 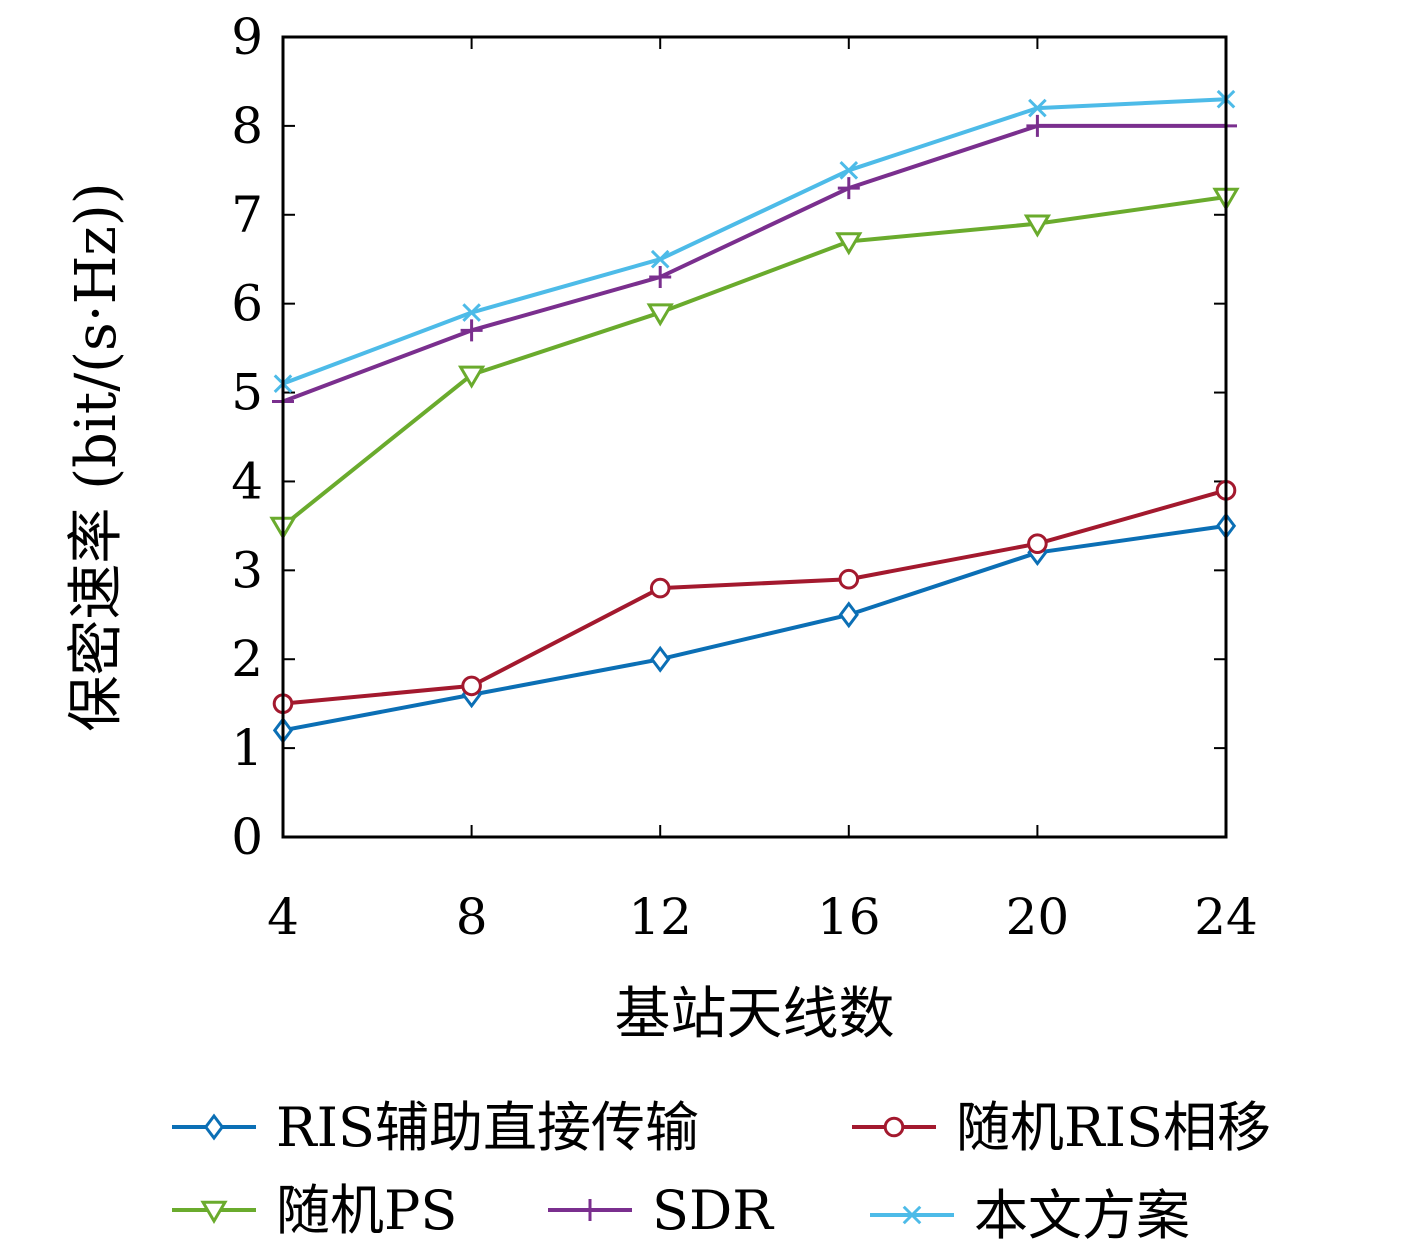 I want to click on legend-item-0: RIS辅助直接传输, so click(x=435, y=1127).